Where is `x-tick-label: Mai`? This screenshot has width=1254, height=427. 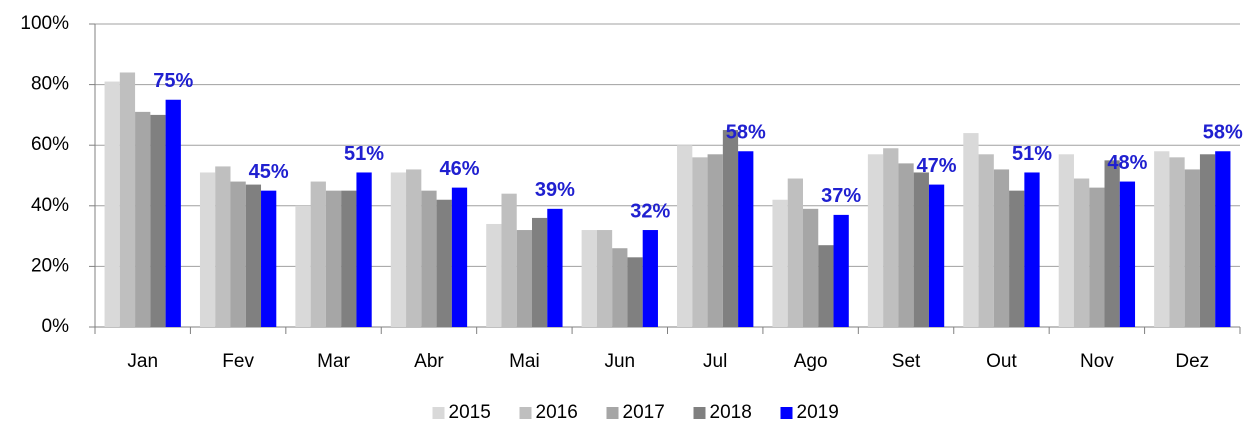 x-tick-label: Mai is located at coordinates (524, 361).